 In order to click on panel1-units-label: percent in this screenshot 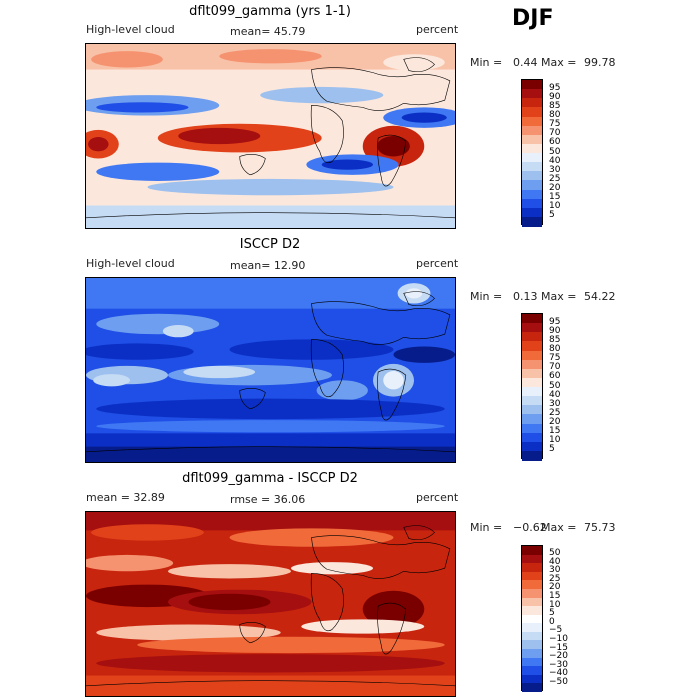, I will do `click(437, 29)`.